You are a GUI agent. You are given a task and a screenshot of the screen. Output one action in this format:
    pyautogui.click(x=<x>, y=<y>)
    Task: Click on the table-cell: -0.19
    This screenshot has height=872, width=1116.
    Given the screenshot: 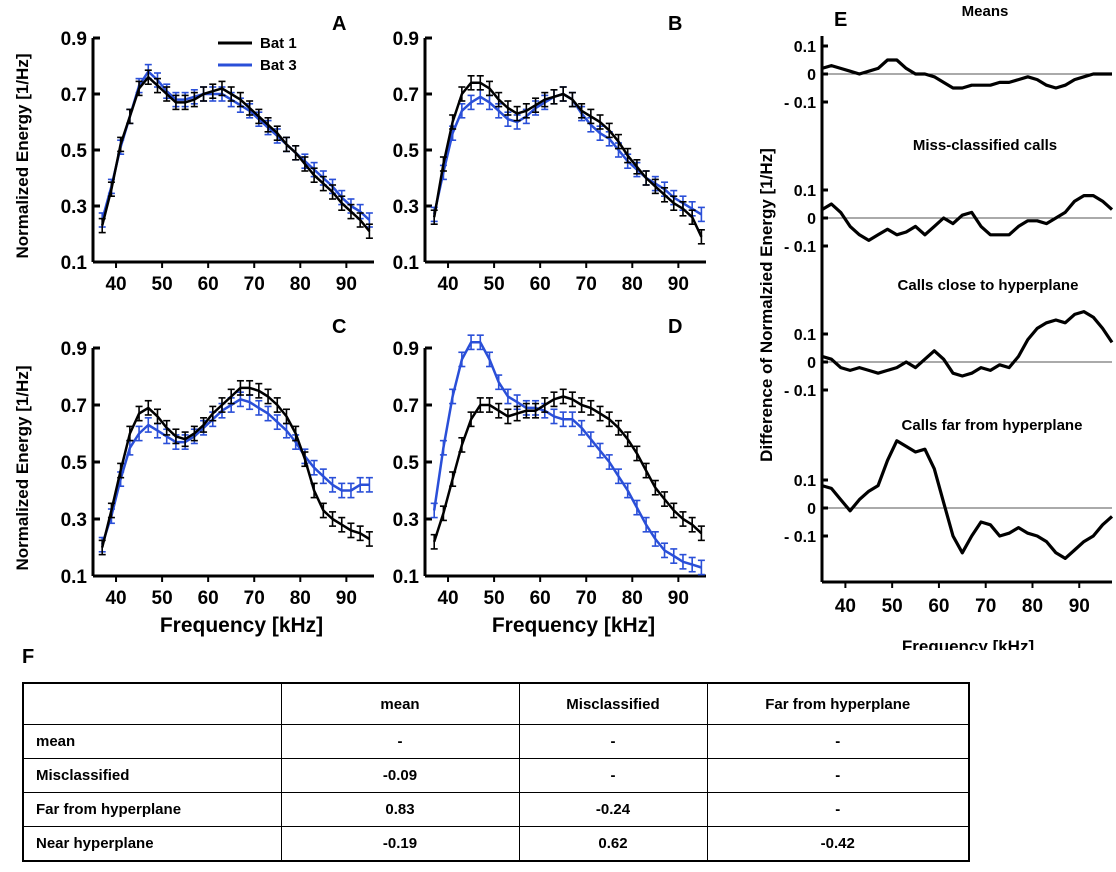 What is the action you would take?
    pyautogui.click(x=400, y=844)
    